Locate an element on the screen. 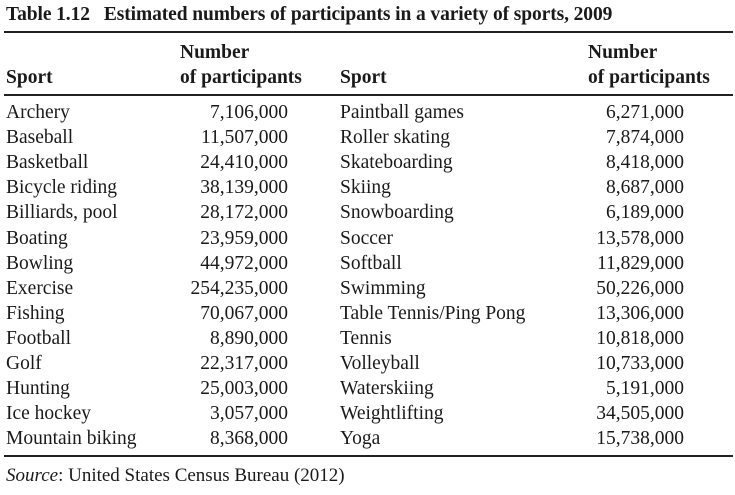 The width and height of the screenshot is (735, 495). participants-left: 28,172,000 is located at coordinates (244, 213).